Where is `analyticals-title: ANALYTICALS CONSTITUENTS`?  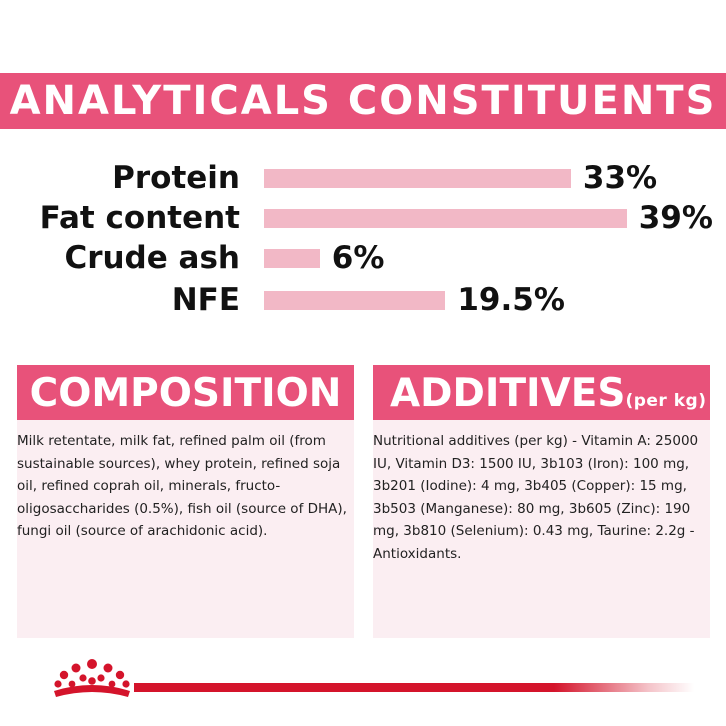
analyticals-title: ANALYTICALS CONSTITUENTS is located at coordinates (363, 101).